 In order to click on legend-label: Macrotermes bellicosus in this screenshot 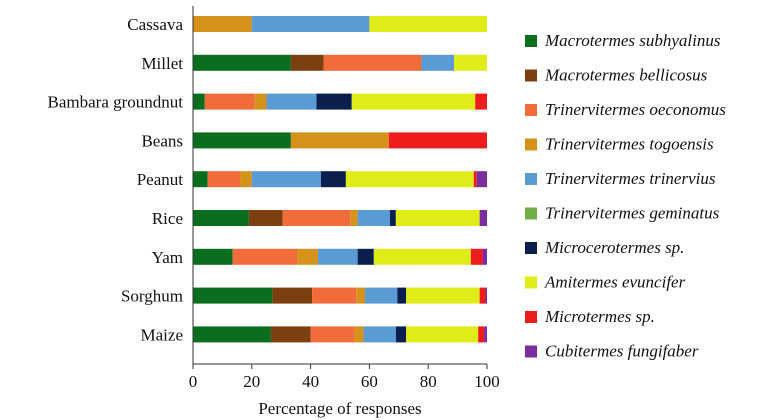, I will do `click(626, 75)`.